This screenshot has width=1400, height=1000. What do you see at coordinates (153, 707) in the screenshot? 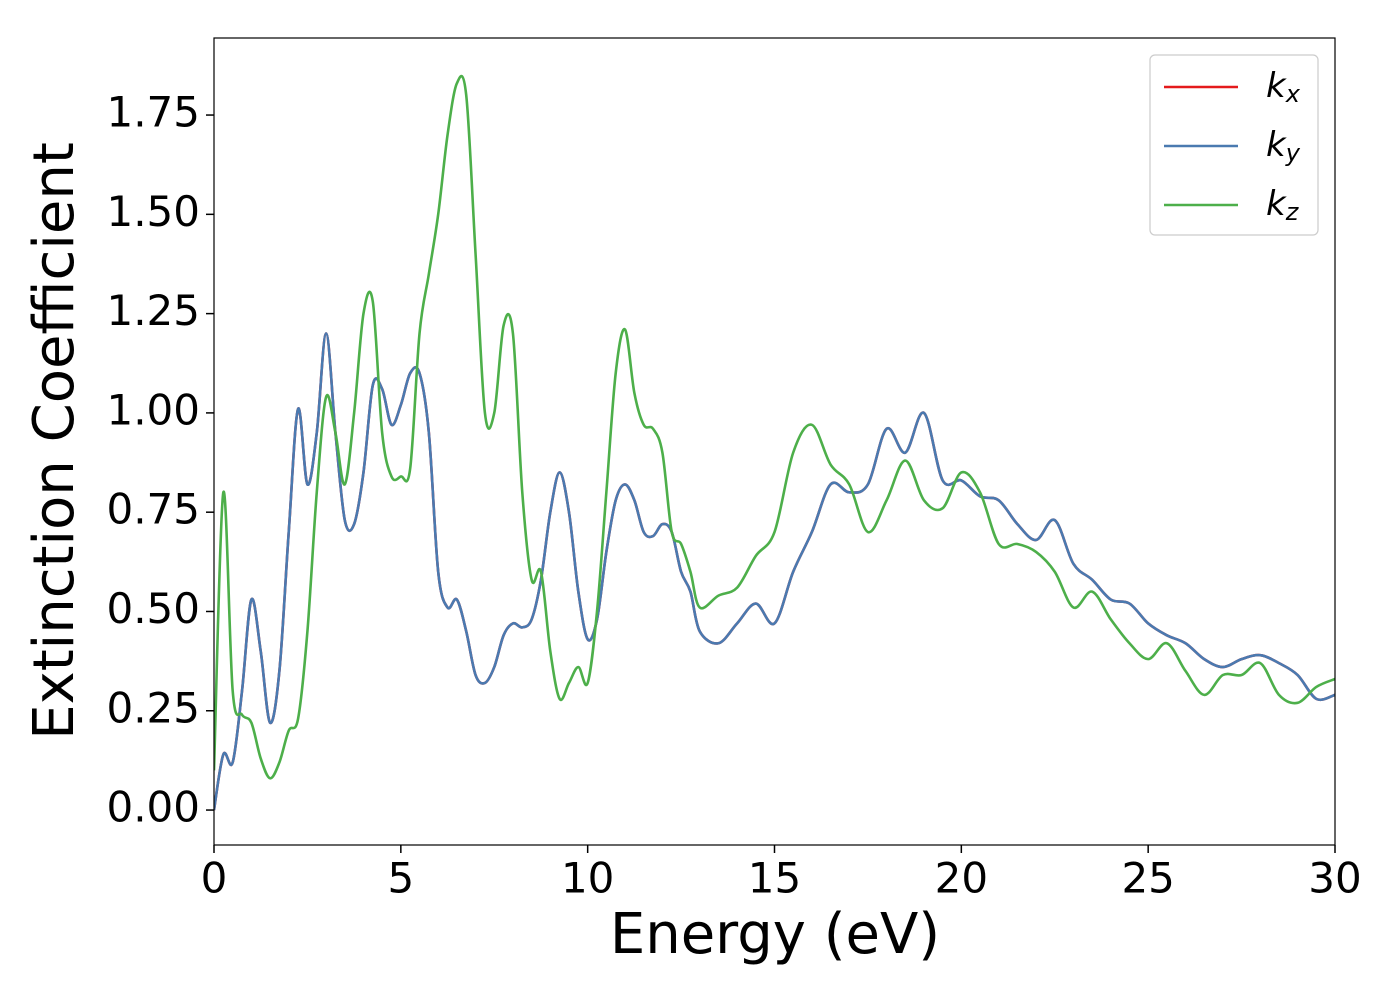
I see `y-tick-label: 0.25` at bounding box center [153, 707].